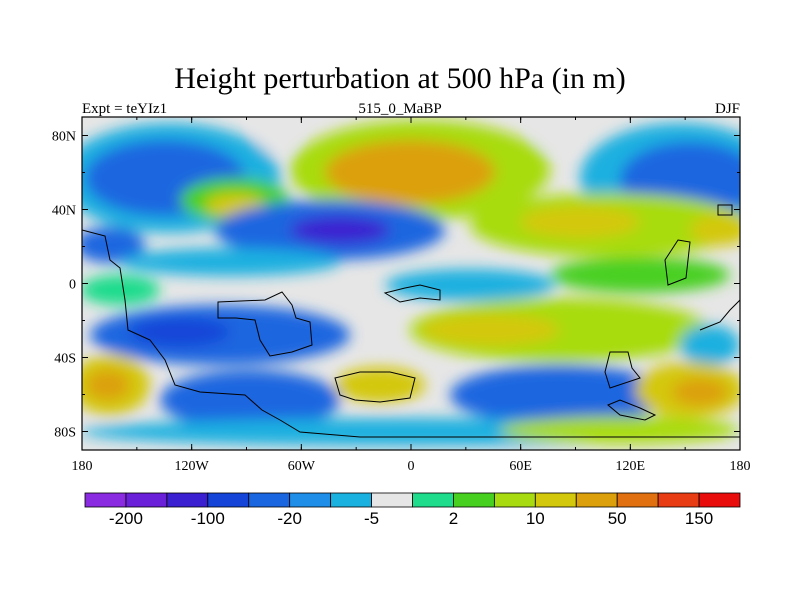 This screenshot has width=800, height=600. Describe the element at coordinates (631, 466) in the screenshot. I see `x-tick-label: 120E` at that location.